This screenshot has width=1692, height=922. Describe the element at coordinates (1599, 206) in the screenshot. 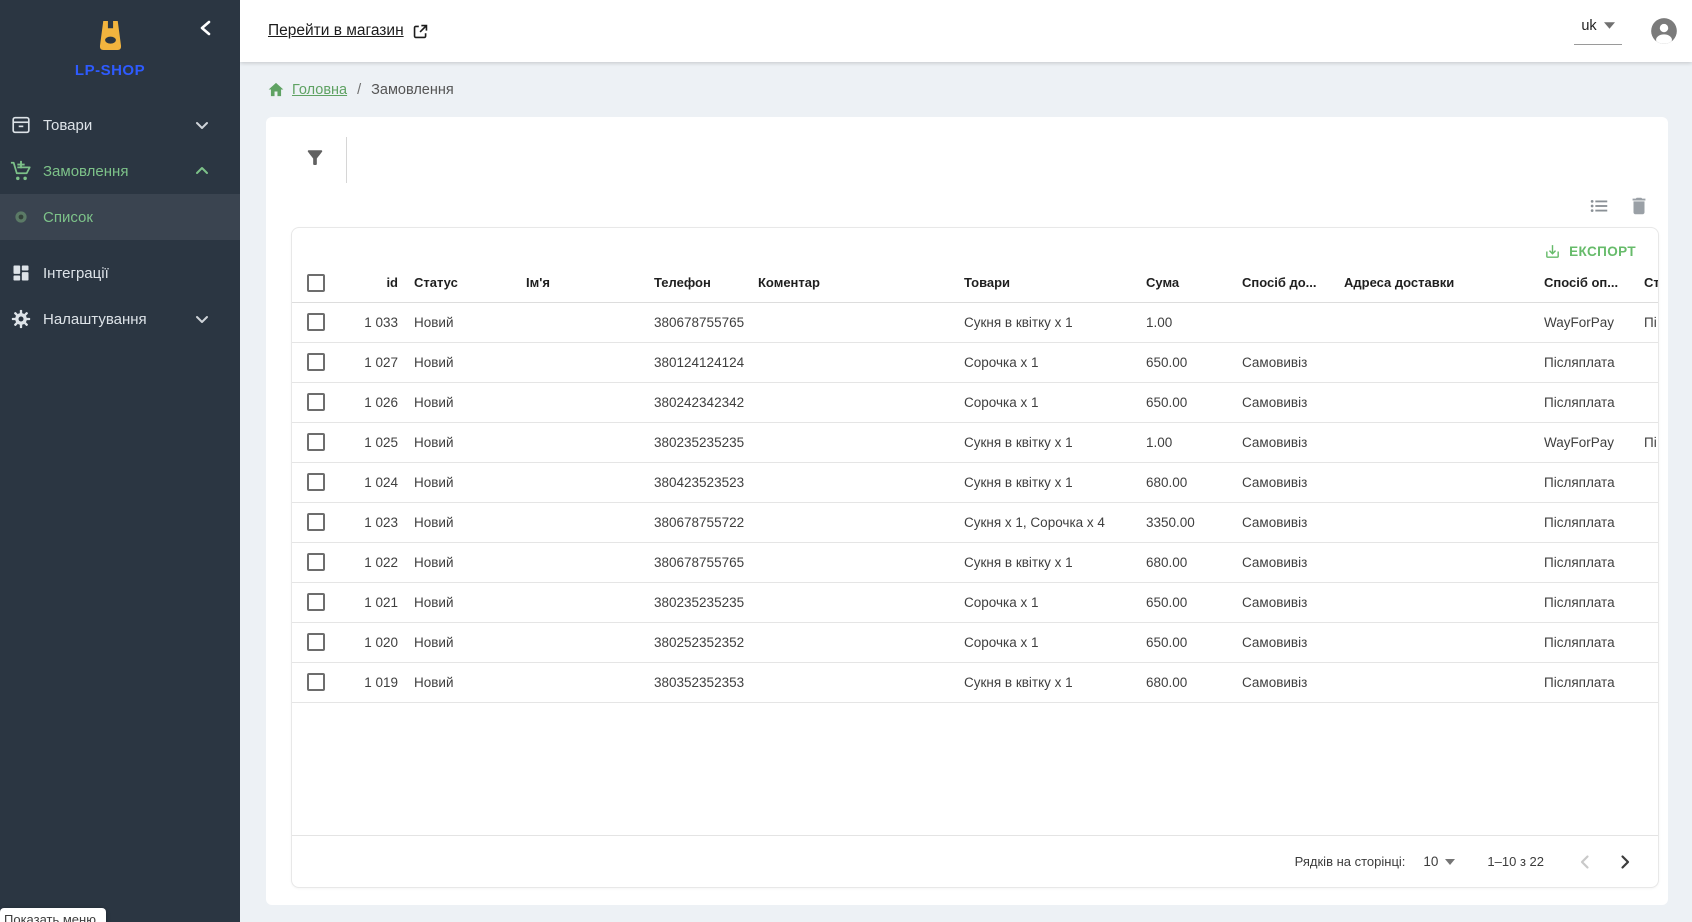

I see `select-columns-button` at that location.